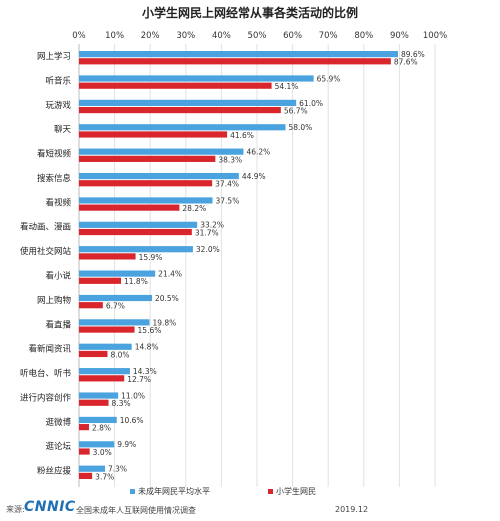 The width and height of the screenshot is (500, 521). What do you see at coordinates (406, 62) in the screenshot?
I see `data-label-pupil: 87.6%` at bounding box center [406, 62].